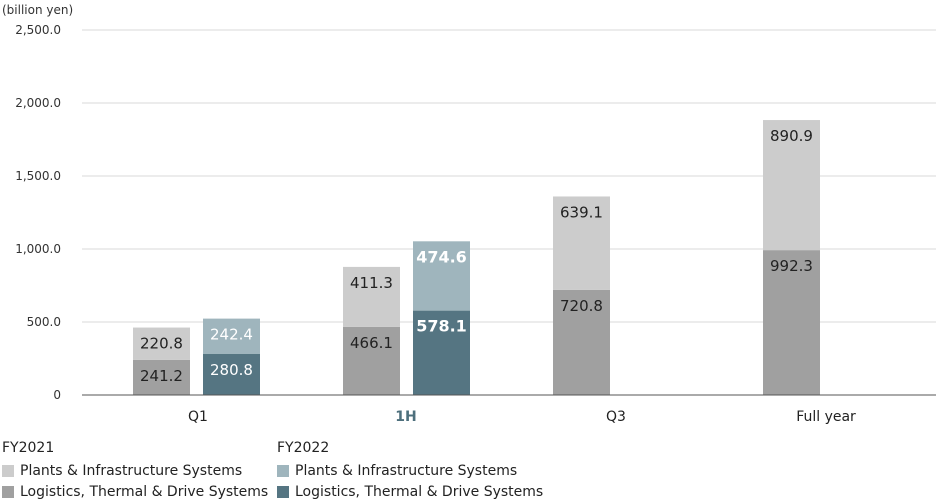 This screenshot has width=936, height=502. Describe the element at coordinates (441, 256) in the screenshot. I see `data-label: 474.6` at that location.